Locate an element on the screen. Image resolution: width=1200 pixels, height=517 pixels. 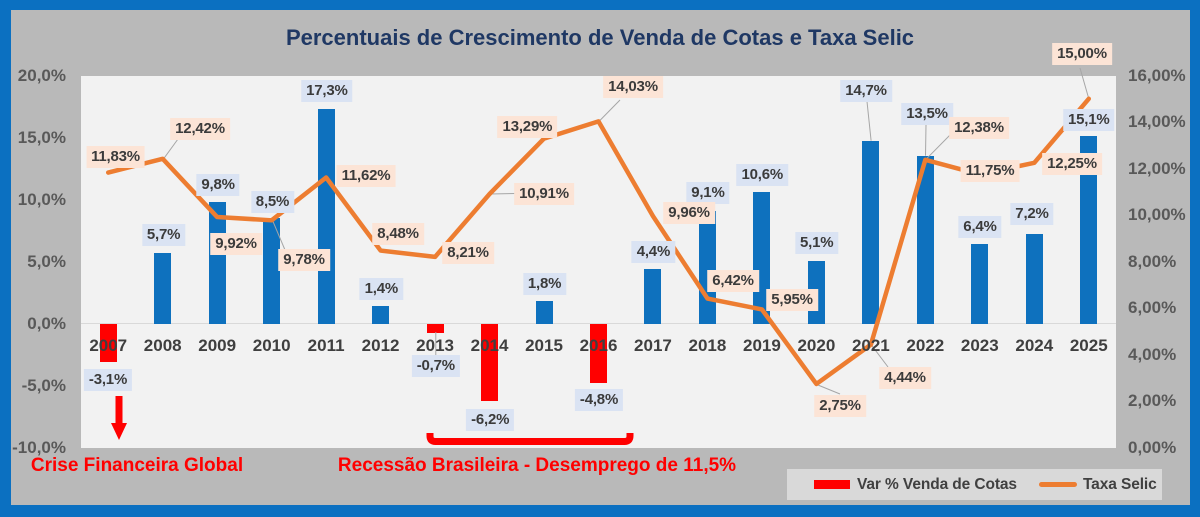
bar-label-2013: -0,7% is located at coordinates (435, 366).